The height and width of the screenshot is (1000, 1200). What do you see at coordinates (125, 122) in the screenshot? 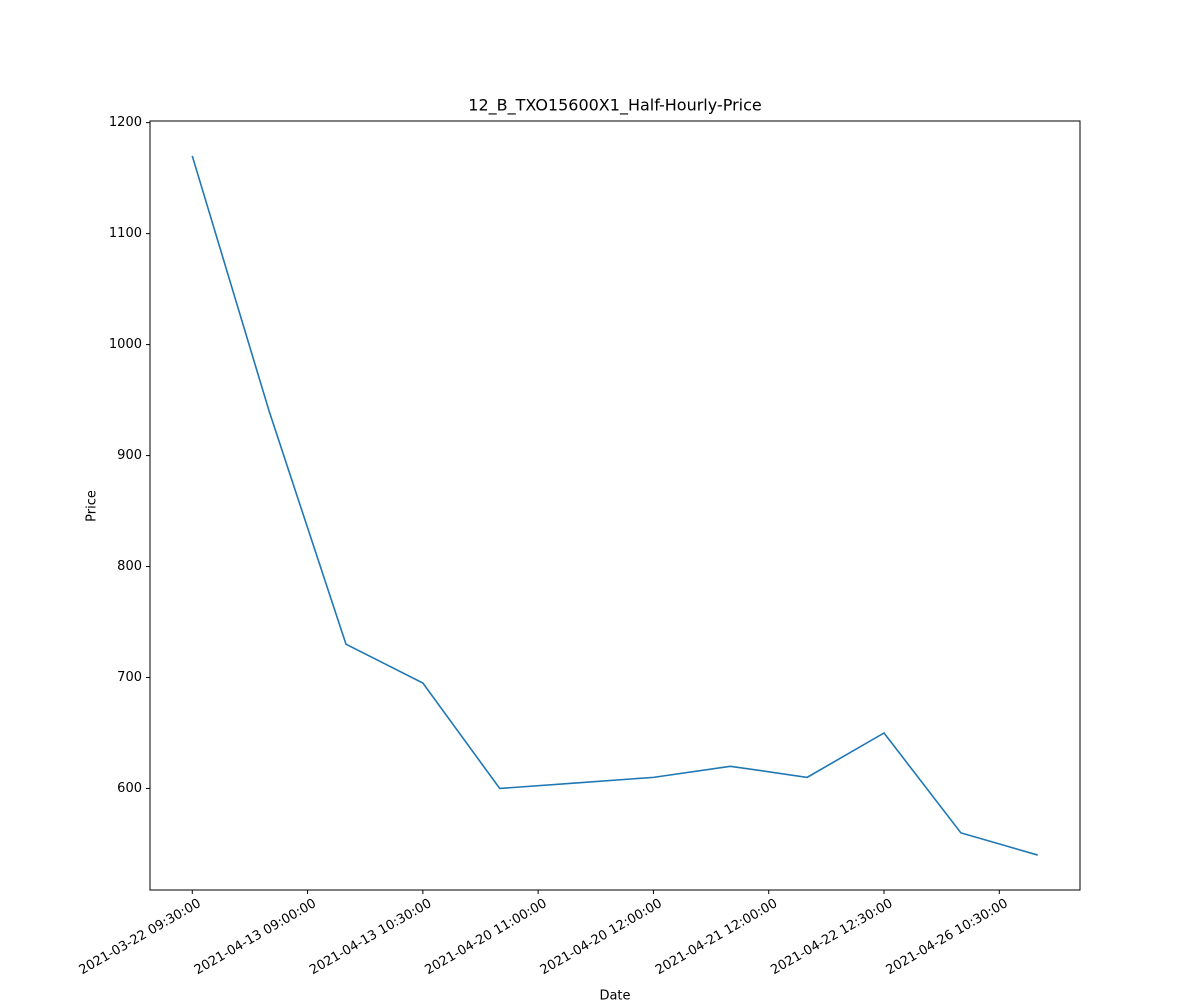
I see `y-tick-label: 1200` at bounding box center [125, 122].